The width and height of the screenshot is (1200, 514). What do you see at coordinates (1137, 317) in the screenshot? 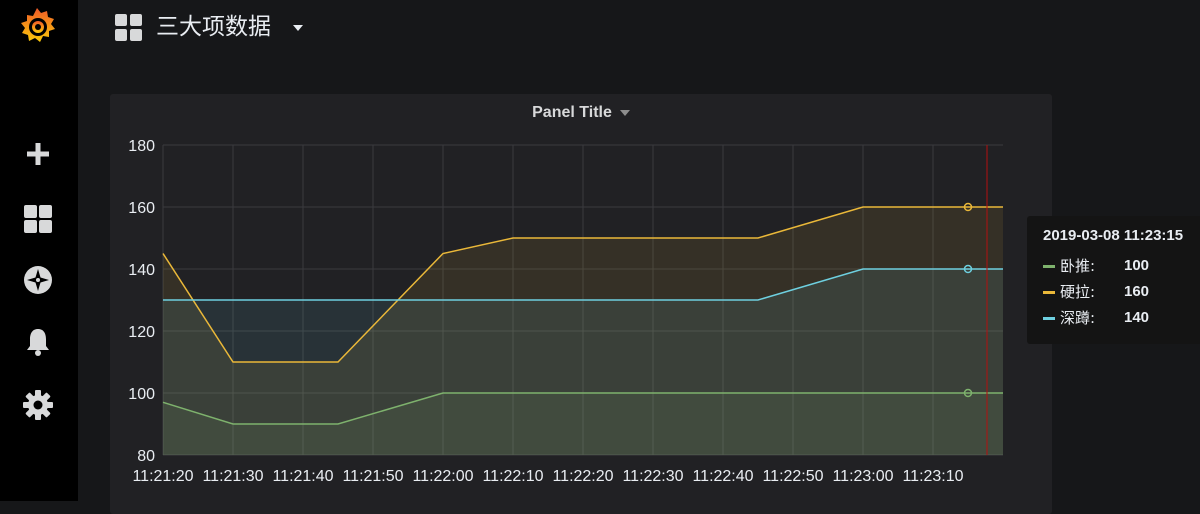
I see `tooltip-series-value: 140` at bounding box center [1137, 317].